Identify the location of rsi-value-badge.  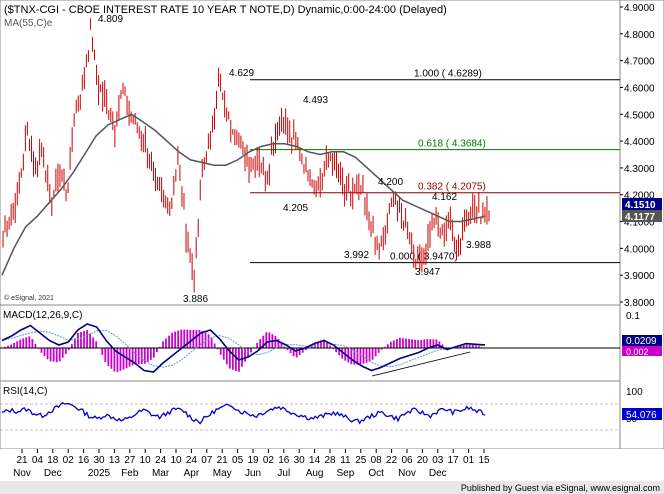
(642, 414).